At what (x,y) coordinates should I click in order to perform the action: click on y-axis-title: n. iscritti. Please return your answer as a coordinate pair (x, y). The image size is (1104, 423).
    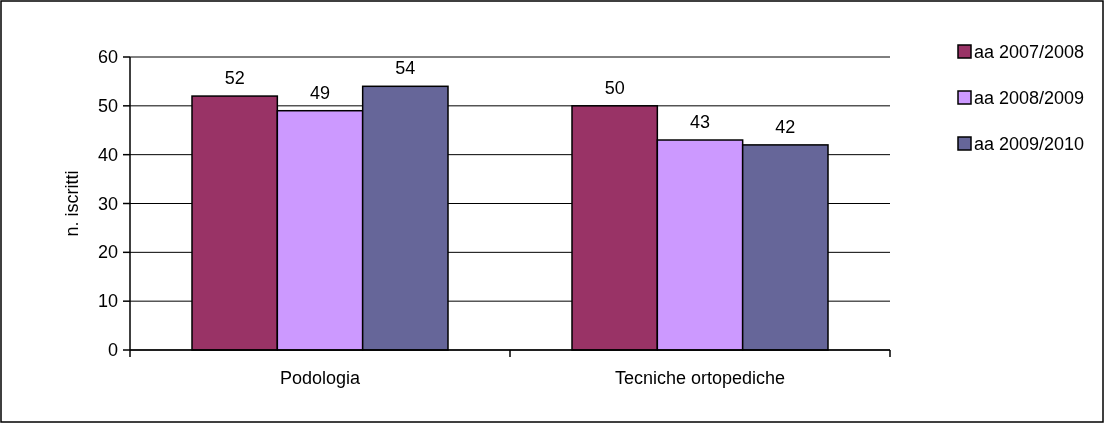
    Looking at the image, I should click on (72, 203).